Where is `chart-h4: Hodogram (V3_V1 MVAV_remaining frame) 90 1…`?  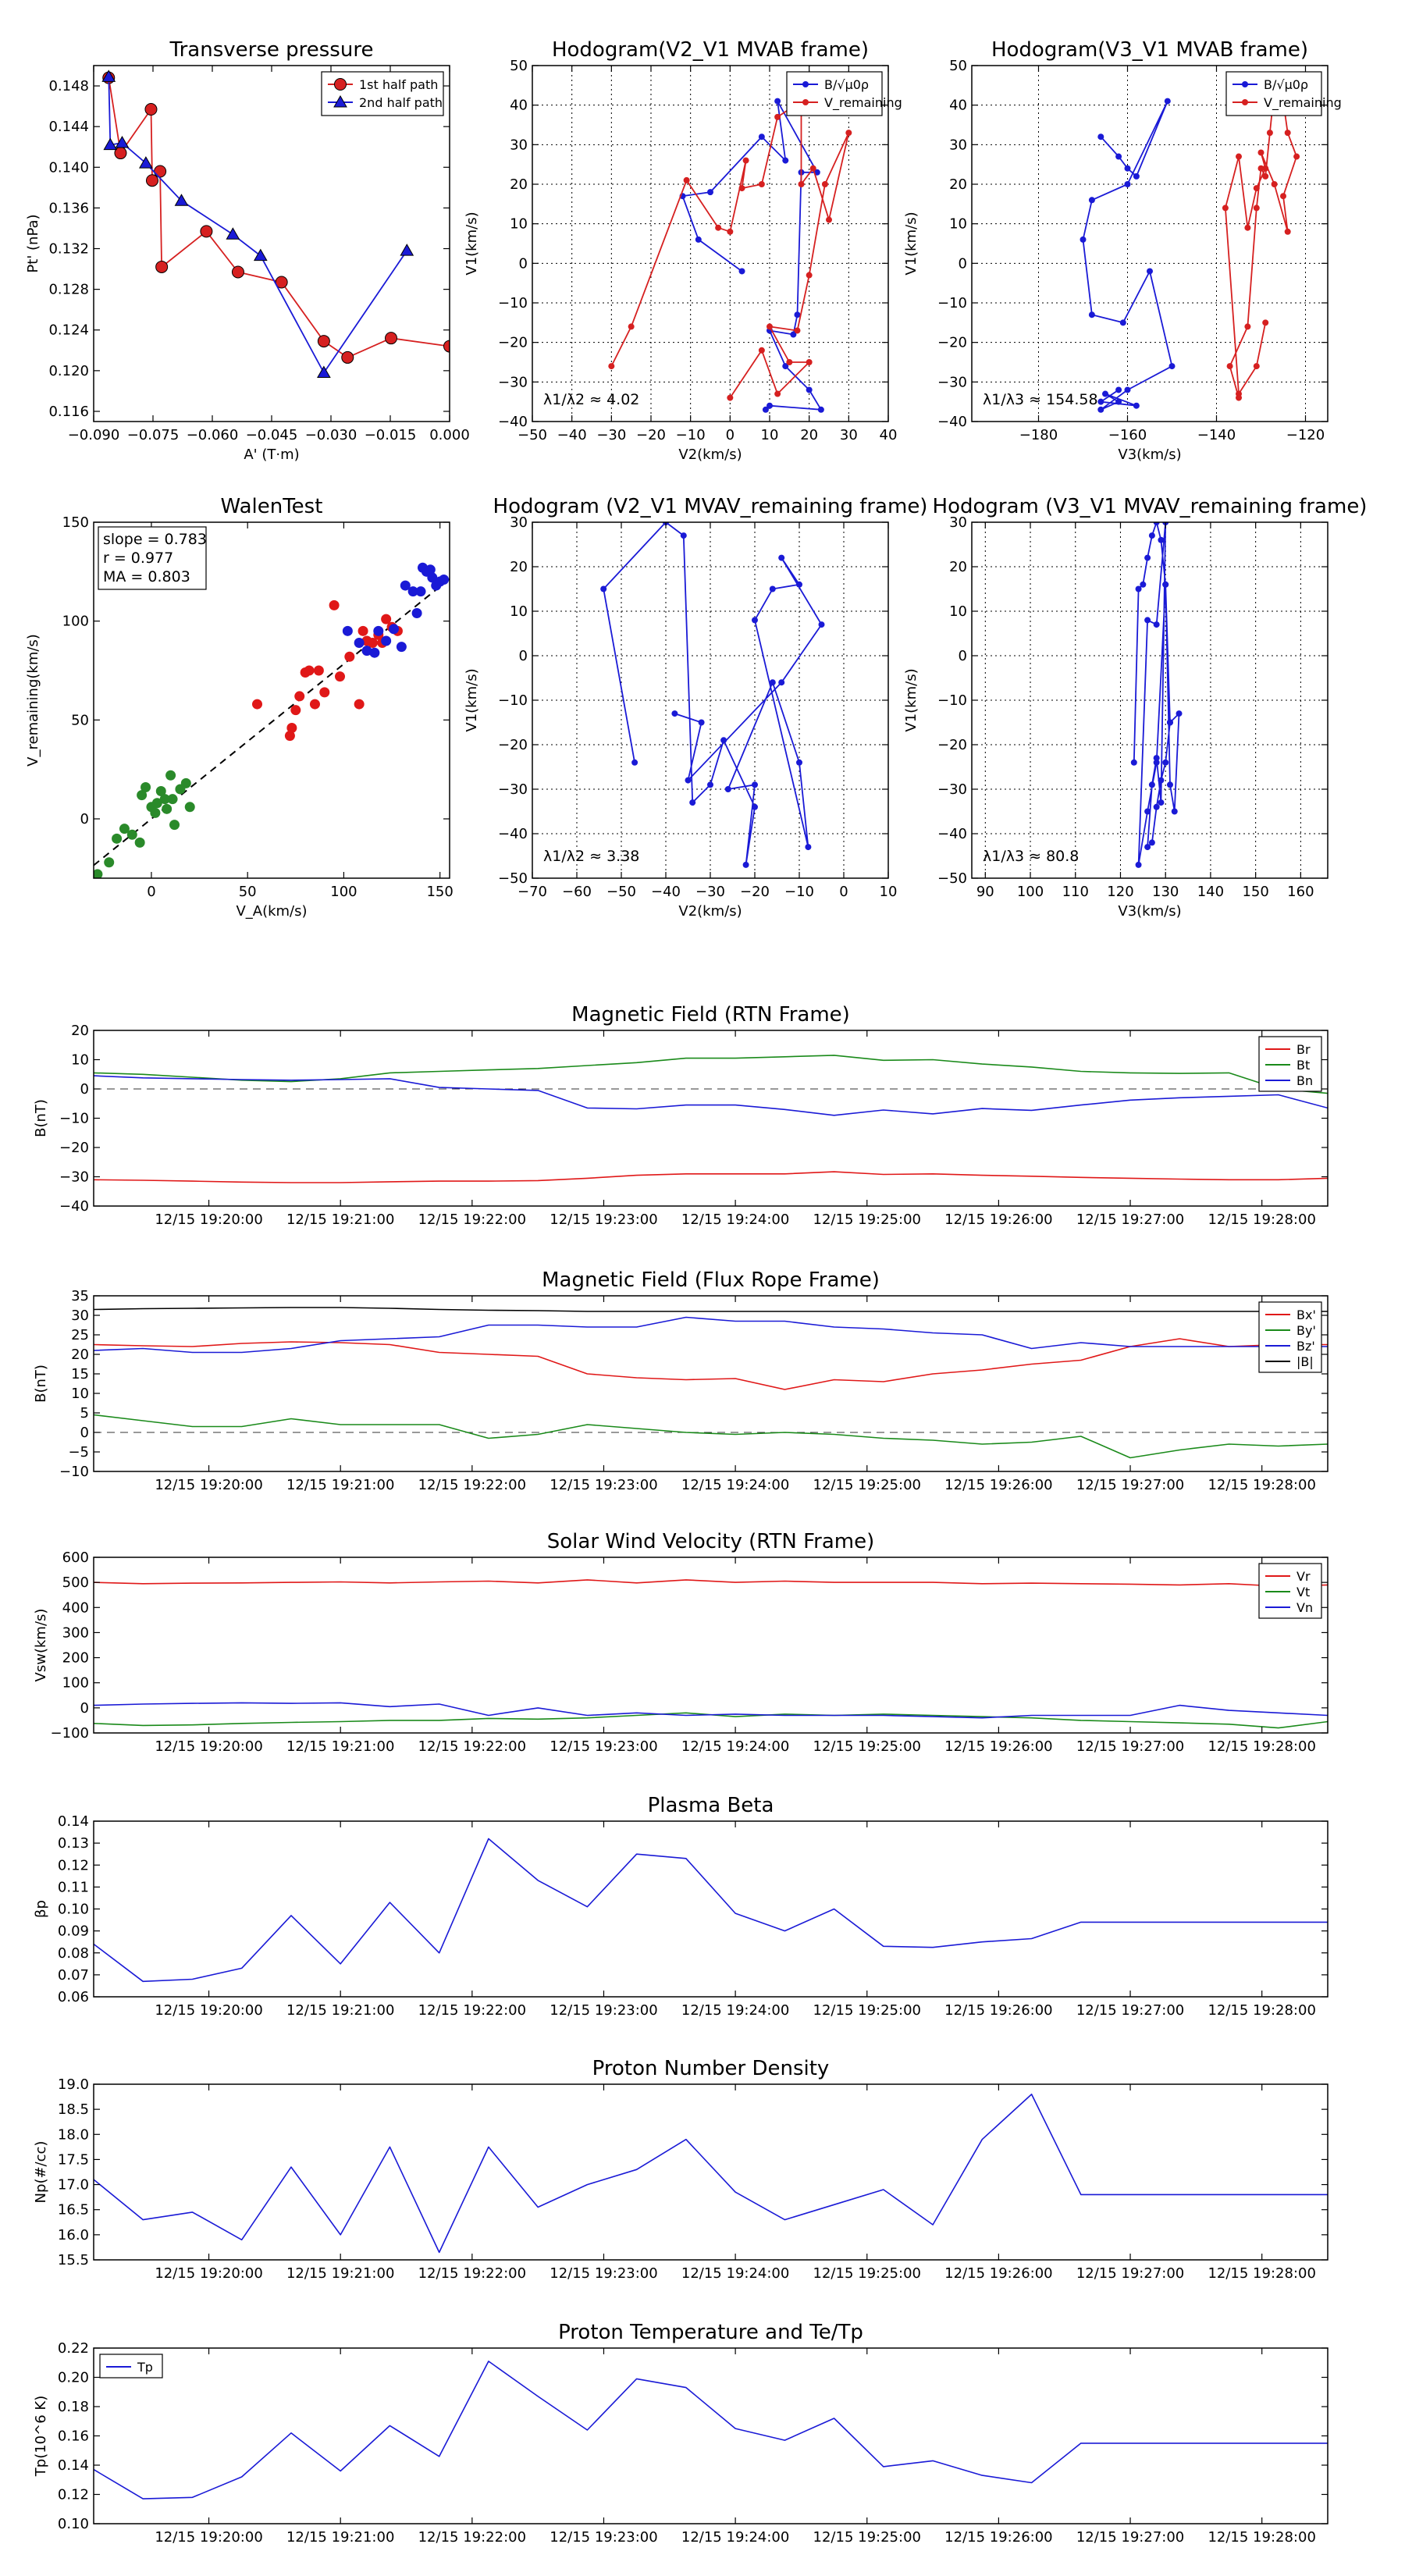
chart-h4: Hodogram (V3_V1 MVAV_remaining frame) 90 1… is located at coordinates (1135, 707).